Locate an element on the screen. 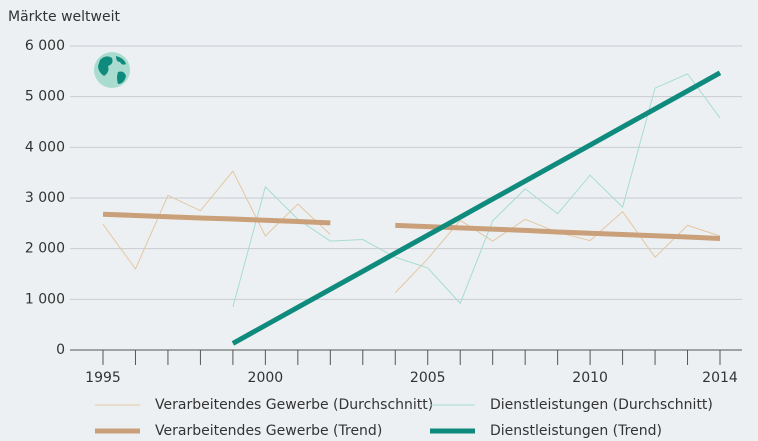 The image size is (758, 441). y-tick-label: 0 is located at coordinates (60, 350).